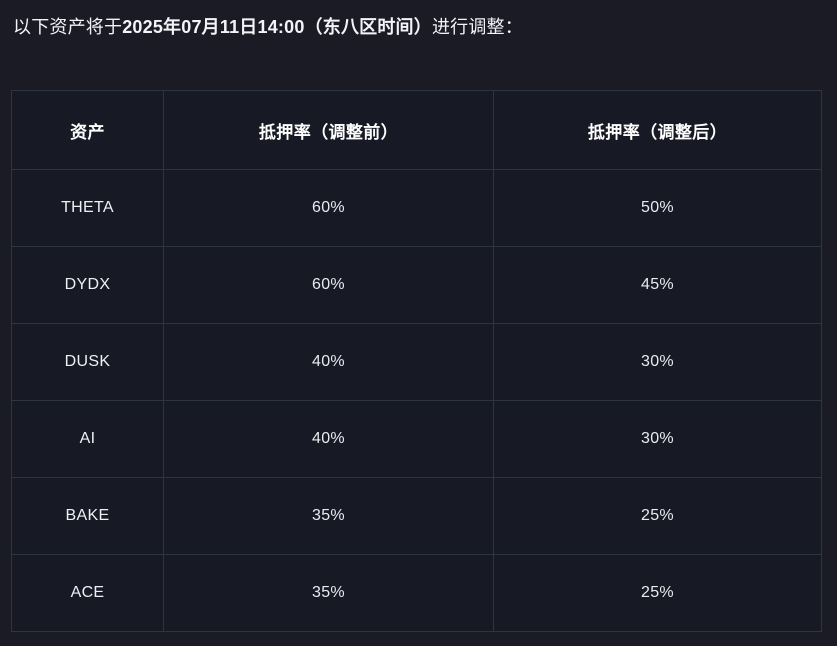 This screenshot has height=646, width=837. I want to click on cell-asset: DYDX, so click(87, 285).